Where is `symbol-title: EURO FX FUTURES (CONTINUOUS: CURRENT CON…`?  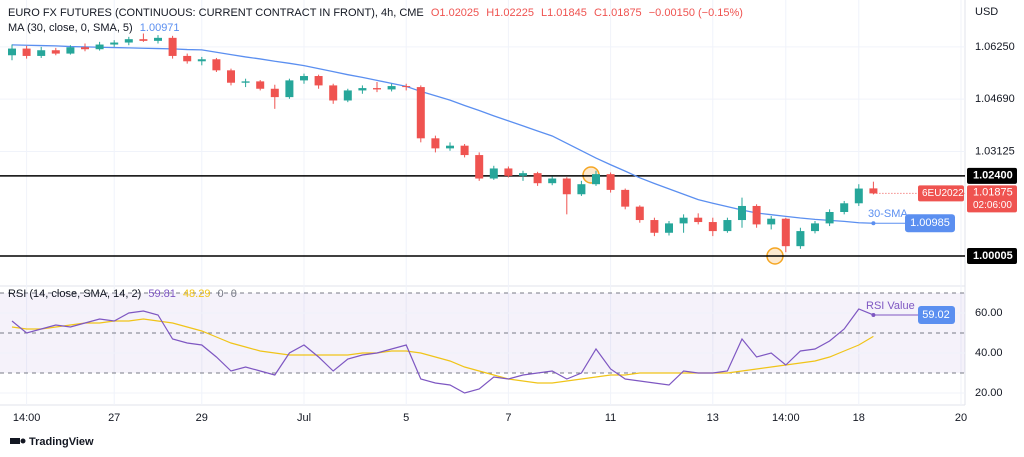 symbol-title: EURO FX FUTURES (CONTINUOUS: CURRENT CON… is located at coordinates (216, 13).